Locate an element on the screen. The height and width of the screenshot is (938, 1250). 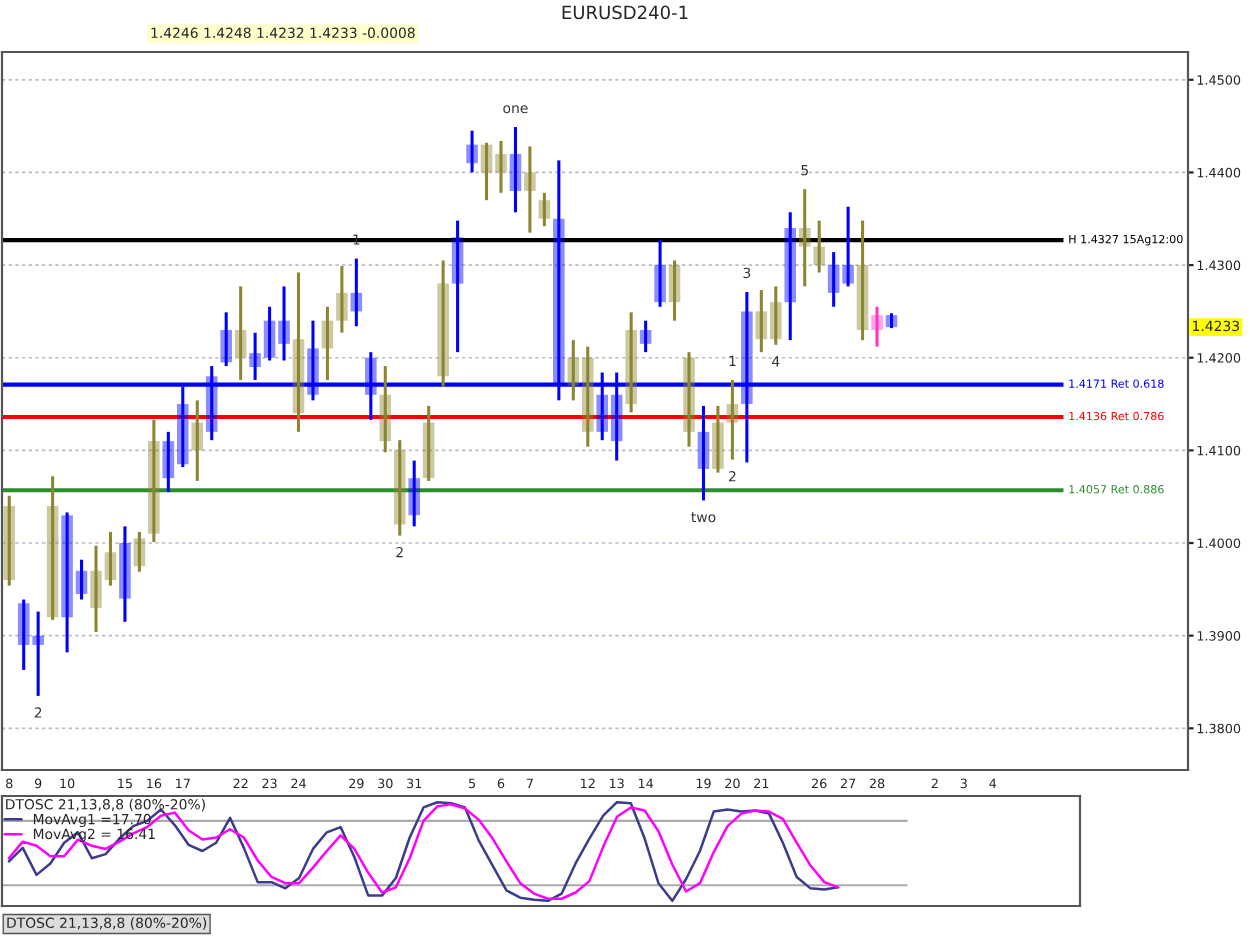
chart-title: EURUSD240-1 is located at coordinates (625, 12).